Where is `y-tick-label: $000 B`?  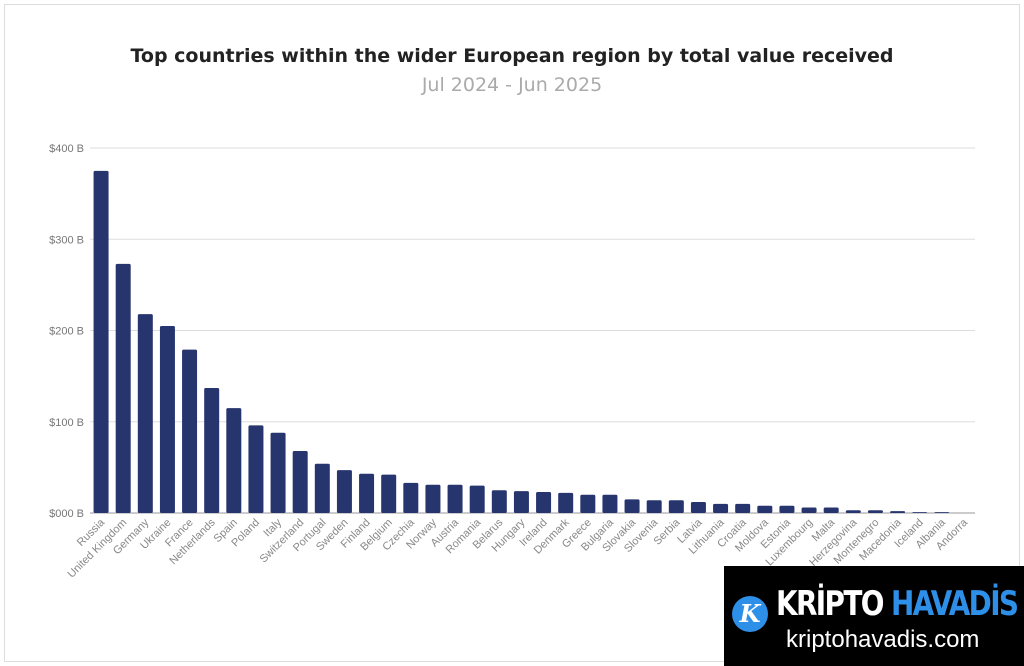 y-tick-label: $000 B is located at coordinates (66, 514).